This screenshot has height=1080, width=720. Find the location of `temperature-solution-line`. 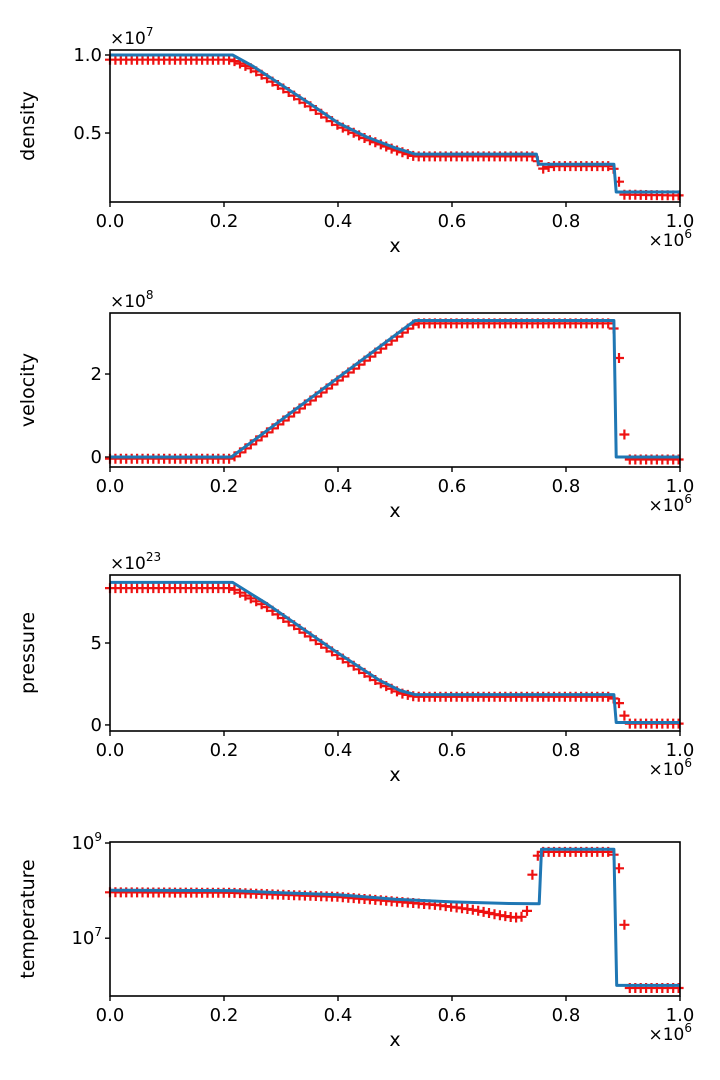

temperature-solution-line is located at coordinates (394, 917).